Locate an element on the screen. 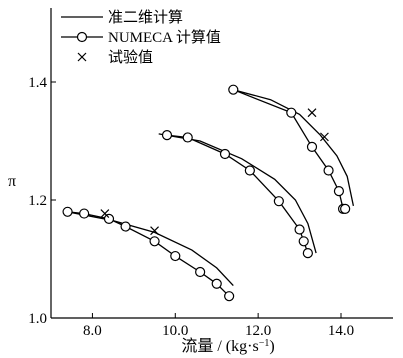 This screenshot has height=358, width=403. x-axis-label-end: ) is located at coordinates (271, 346).